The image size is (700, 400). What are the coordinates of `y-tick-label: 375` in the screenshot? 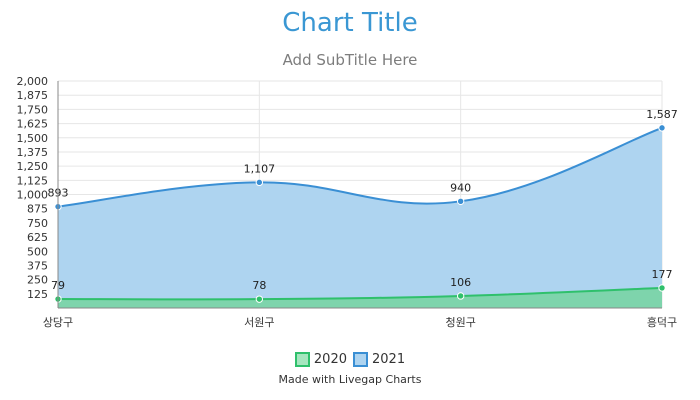 It's located at (37, 265).